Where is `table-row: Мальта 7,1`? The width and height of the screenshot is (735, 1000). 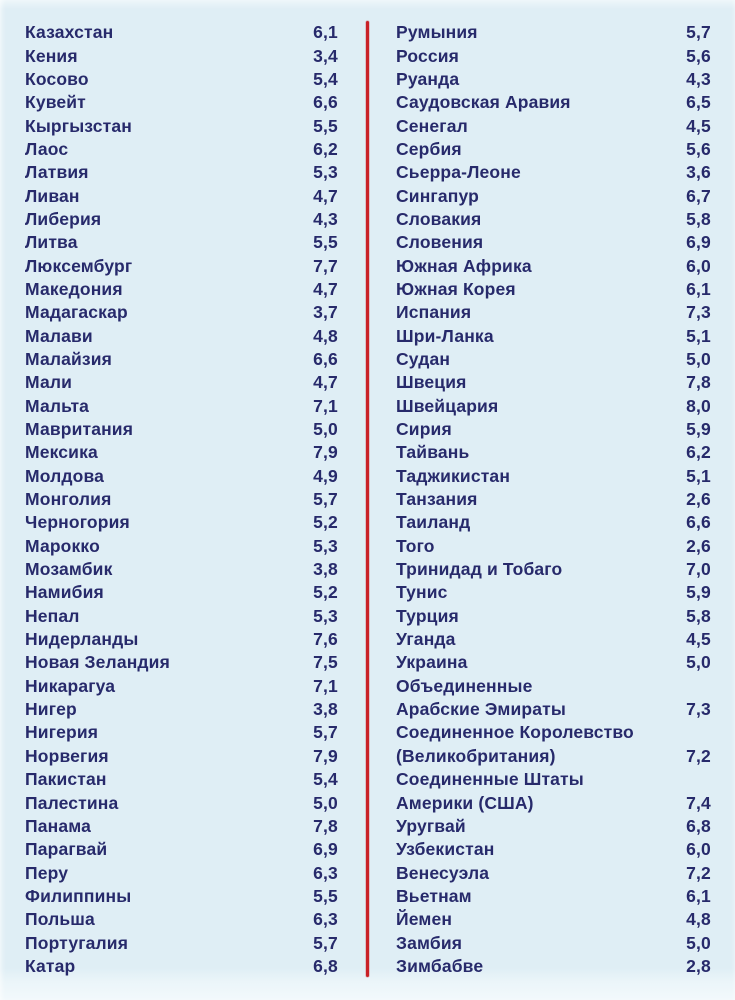
table-row: Мальта 7,1 is located at coordinates (181, 406).